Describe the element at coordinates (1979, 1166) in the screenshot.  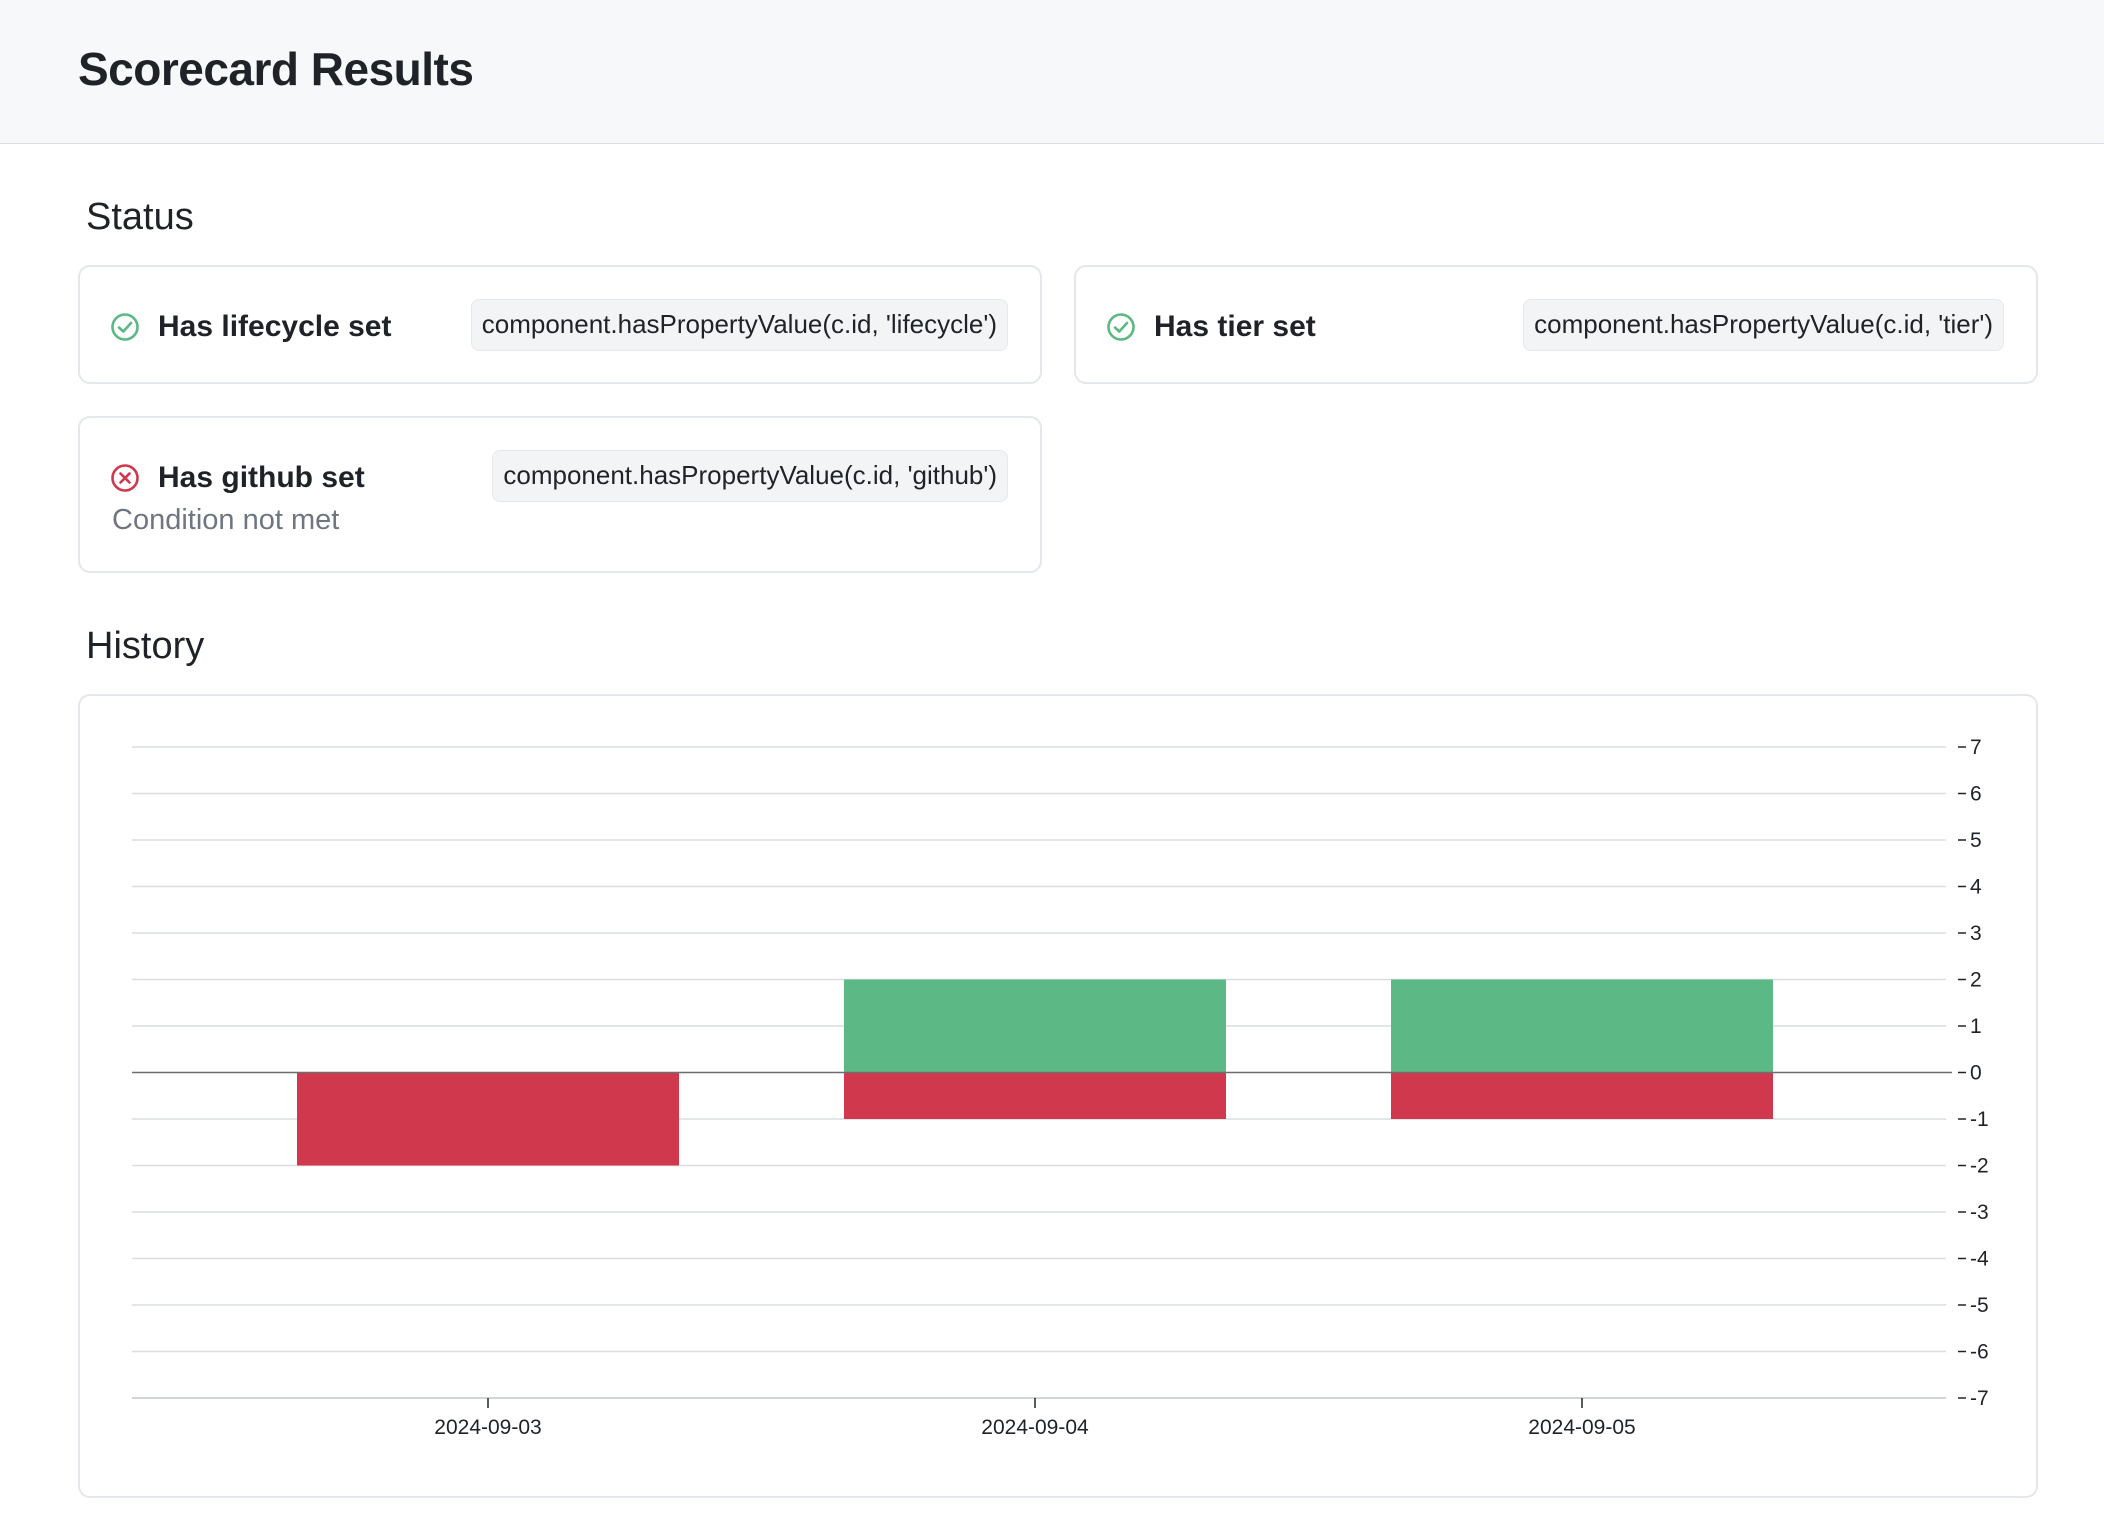
I see `y-tick-label: -2` at that location.